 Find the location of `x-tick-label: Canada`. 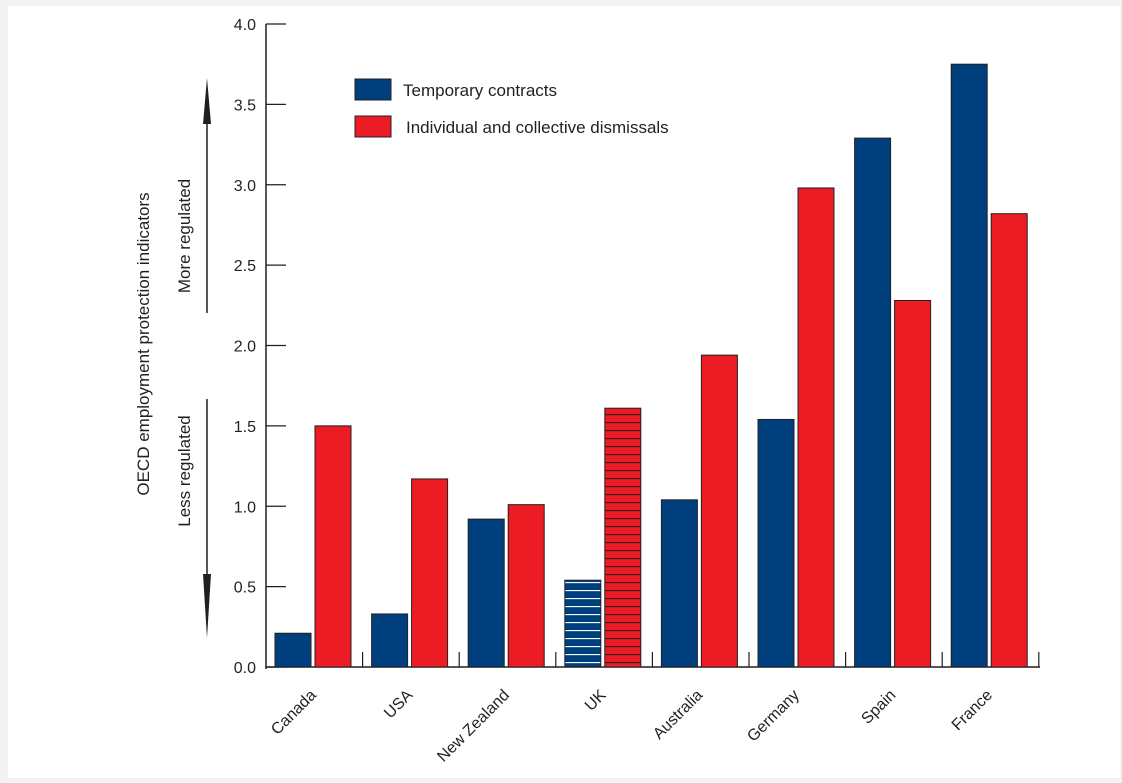

x-tick-label: Canada is located at coordinates (294, 713).